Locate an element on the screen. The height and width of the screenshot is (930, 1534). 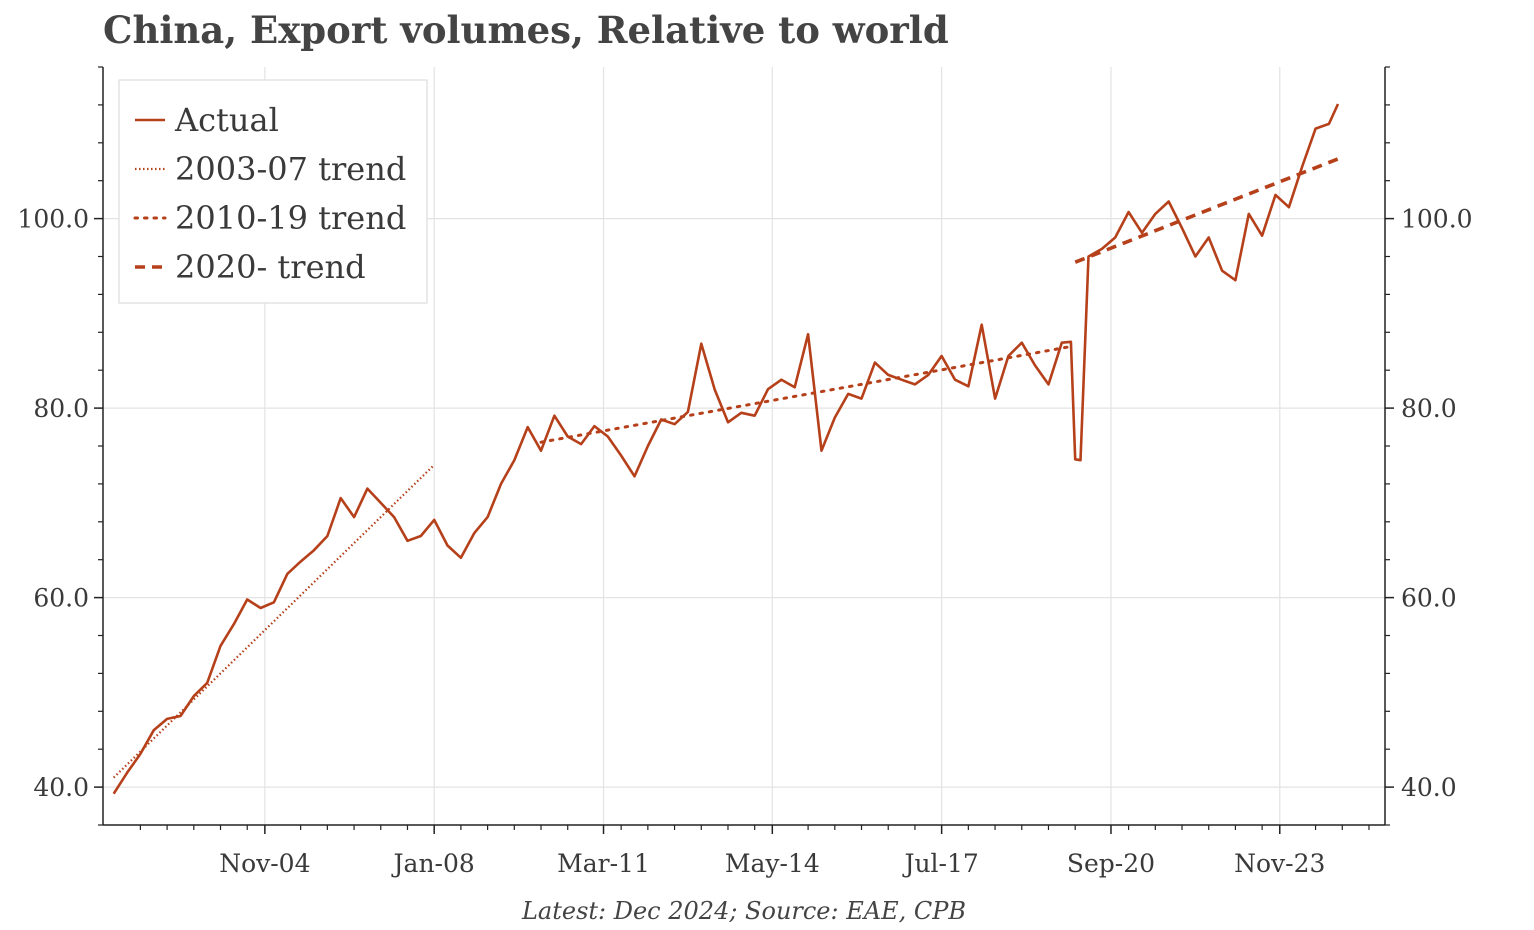
legend-label: 2010-19 trend is located at coordinates (290, 218).